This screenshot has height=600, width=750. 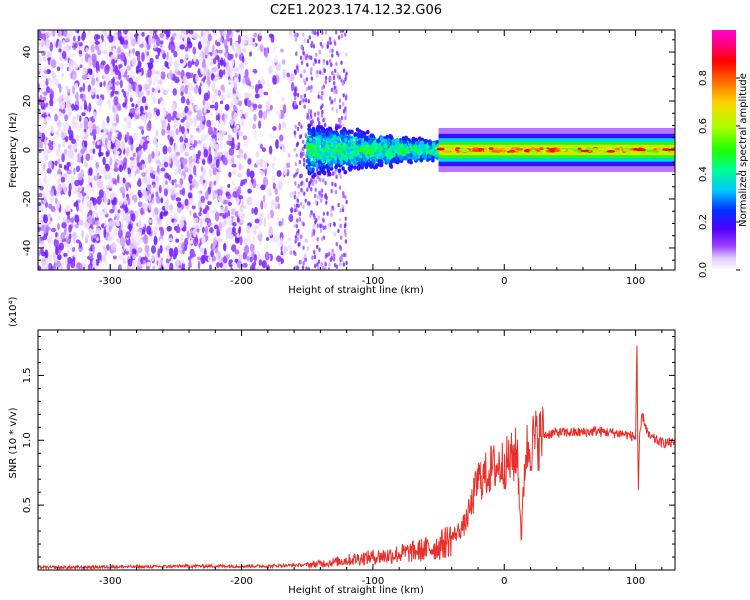 What do you see at coordinates (27, 505) in the screenshot?
I see `snr-y-tick-label: 0.5` at bounding box center [27, 505].